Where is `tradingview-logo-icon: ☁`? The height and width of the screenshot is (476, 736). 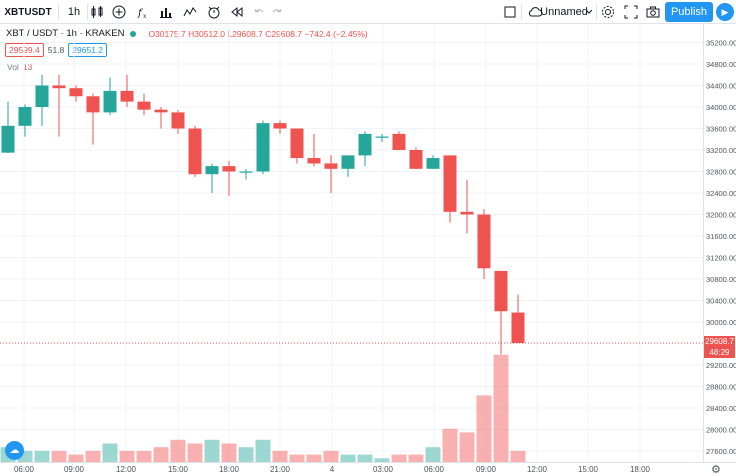 tradingview-logo-icon: ☁ is located at coordinates (14, 450).